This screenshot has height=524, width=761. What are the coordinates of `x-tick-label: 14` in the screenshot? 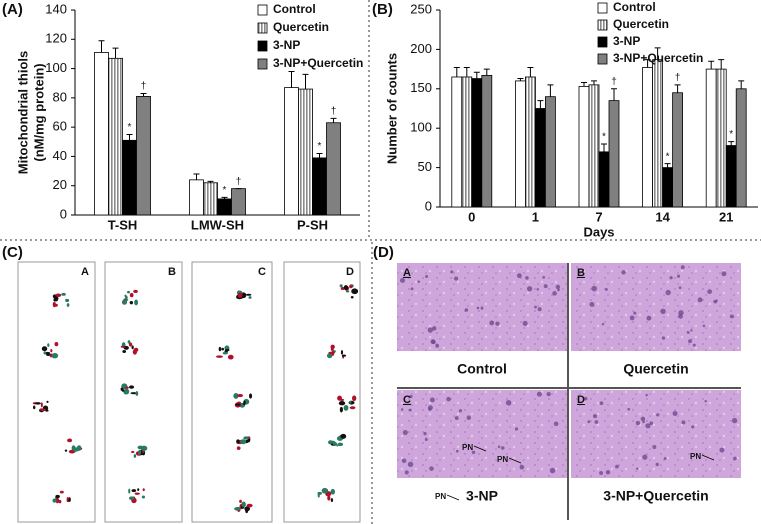 It's located at (662, 216).